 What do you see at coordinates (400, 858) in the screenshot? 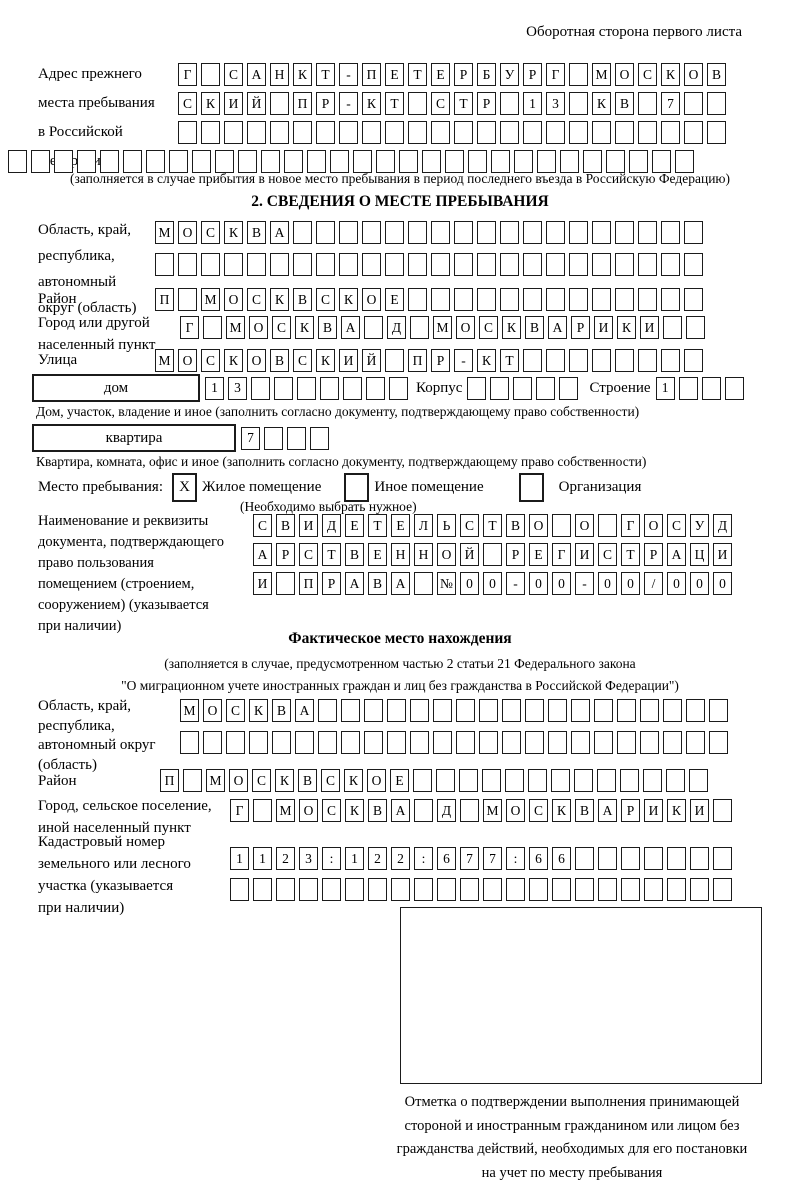
I see `char-cell: 2` at bounding box center [400, 858].